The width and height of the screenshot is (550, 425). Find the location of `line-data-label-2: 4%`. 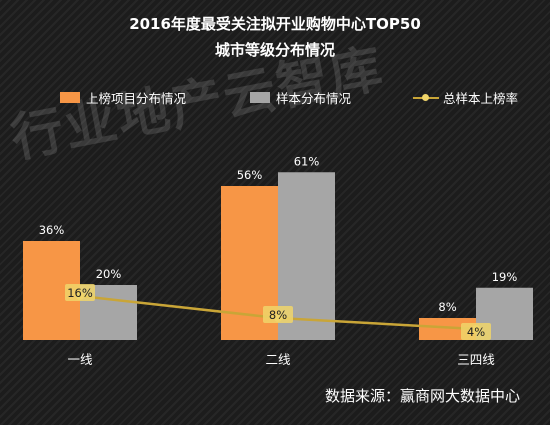

line-data-label-2: 4% is located at coordinates (476, 332).